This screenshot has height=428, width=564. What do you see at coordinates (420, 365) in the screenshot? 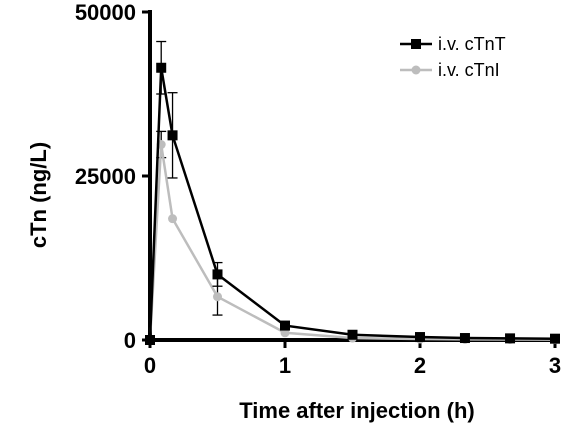
I see `x-tick-label: 2` at bounding box center [420, 365].